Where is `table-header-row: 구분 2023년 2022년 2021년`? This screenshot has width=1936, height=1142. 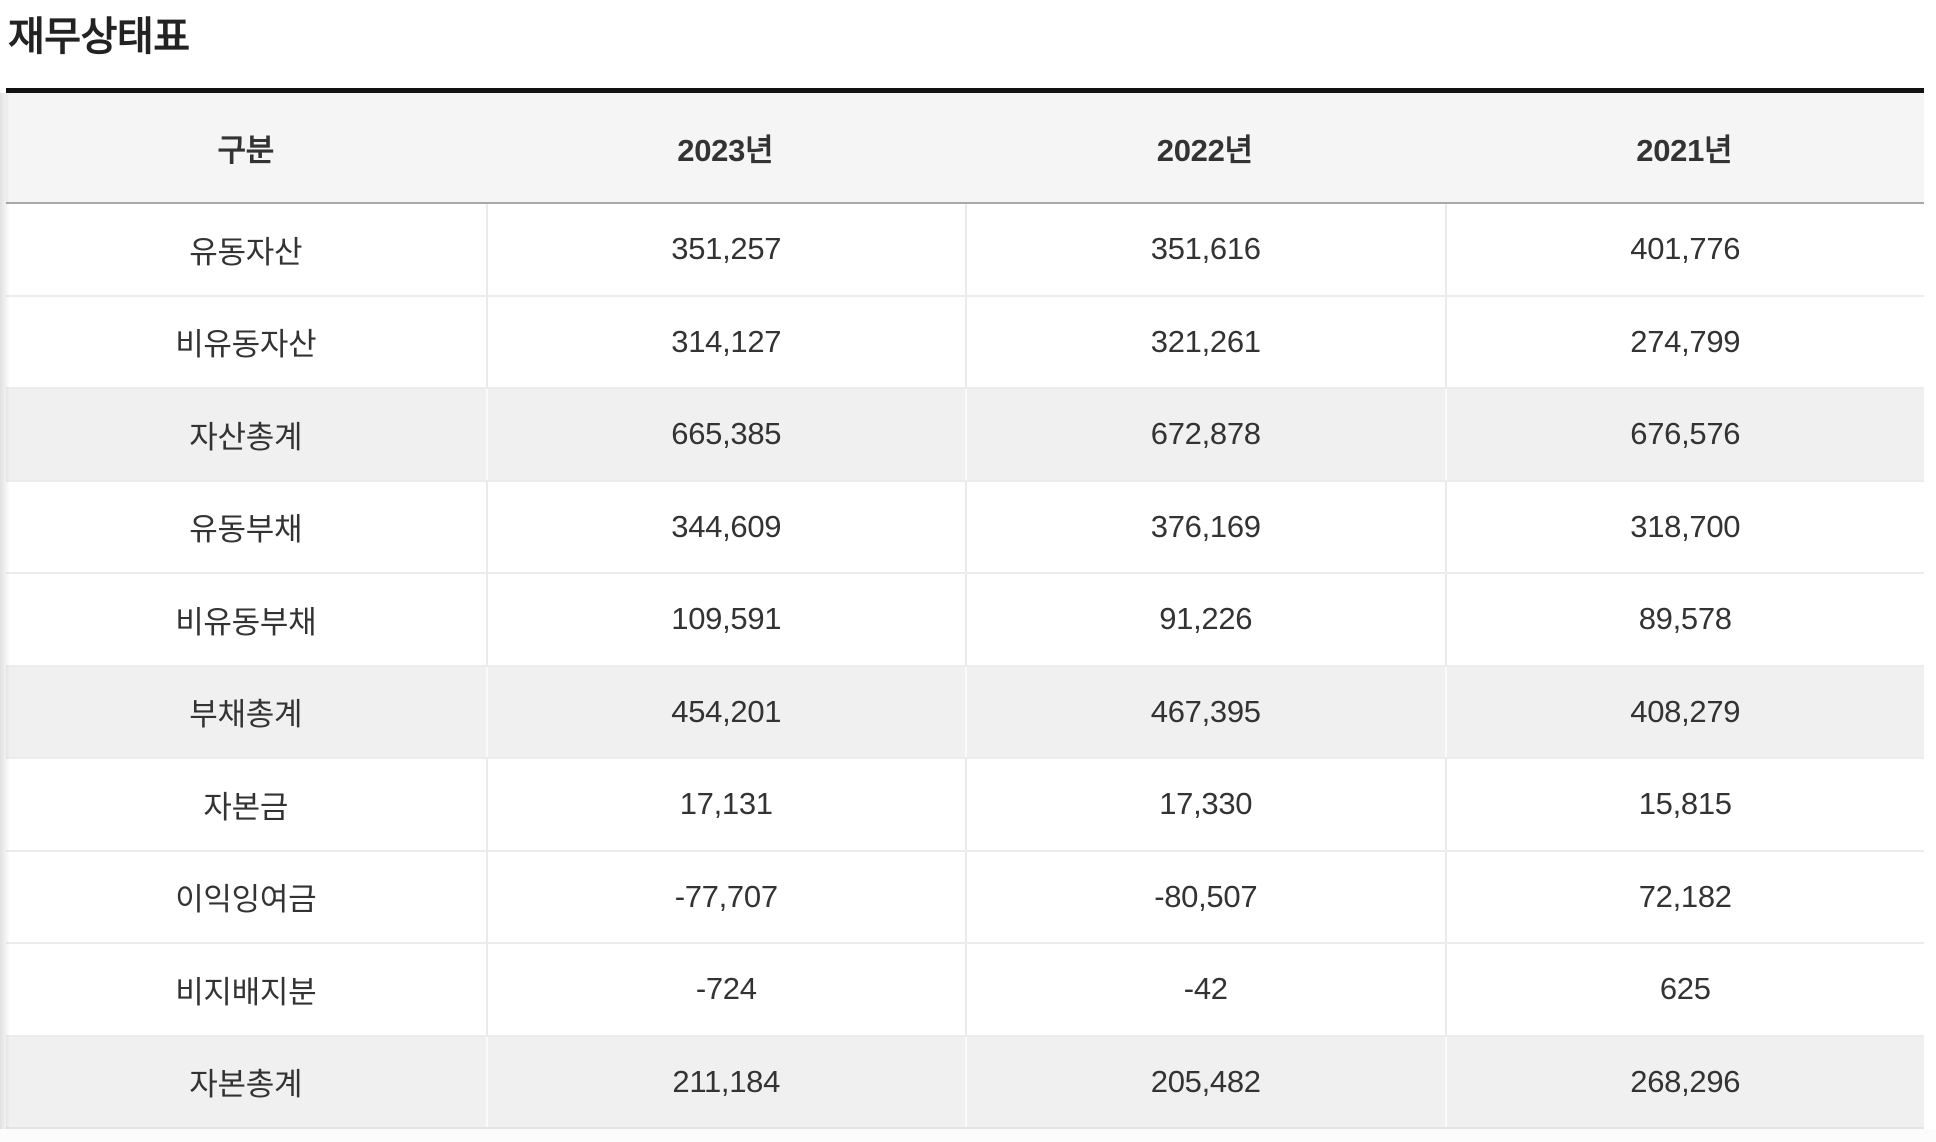 table-header-row: 구분 2023년 2022년 2021년 is located at coordinates (965, 148).